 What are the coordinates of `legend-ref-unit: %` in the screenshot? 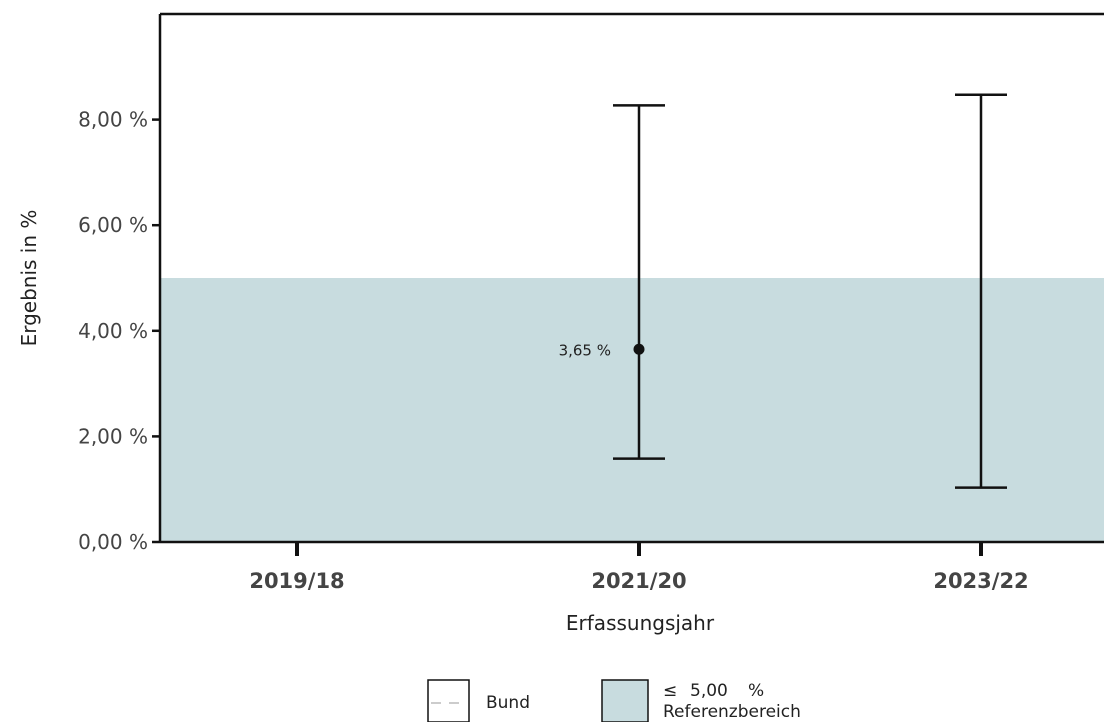 It's located at (756, 691).